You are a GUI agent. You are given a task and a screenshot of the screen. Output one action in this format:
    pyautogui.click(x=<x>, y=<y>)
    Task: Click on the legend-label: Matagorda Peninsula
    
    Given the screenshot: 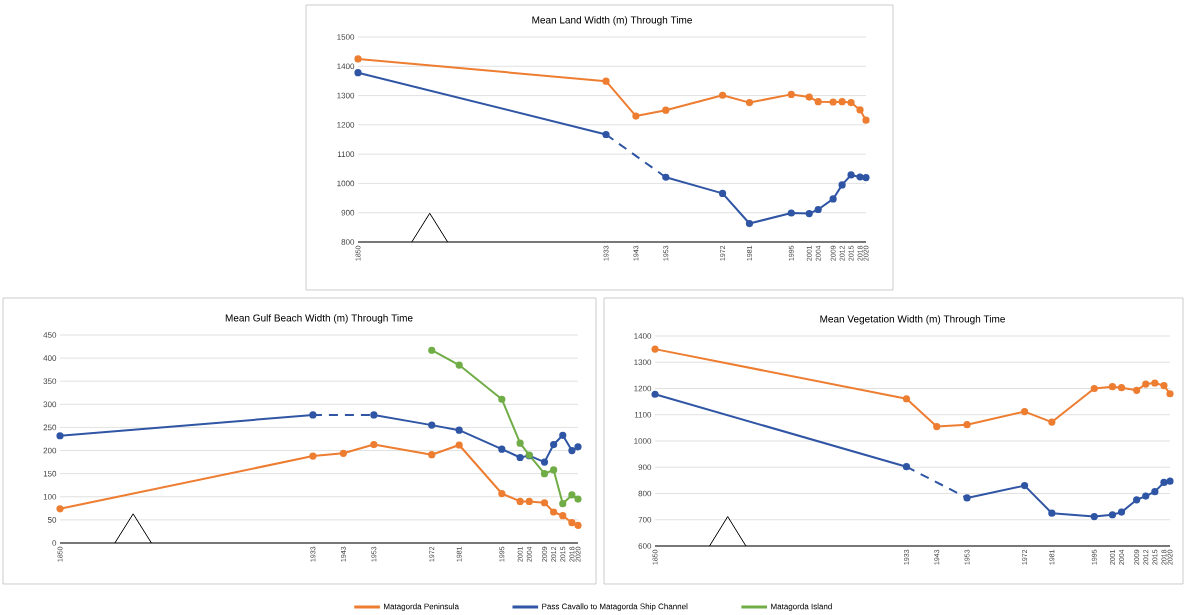 What is the action you would take?
    pyautogui.click(x=421, y=607)
    